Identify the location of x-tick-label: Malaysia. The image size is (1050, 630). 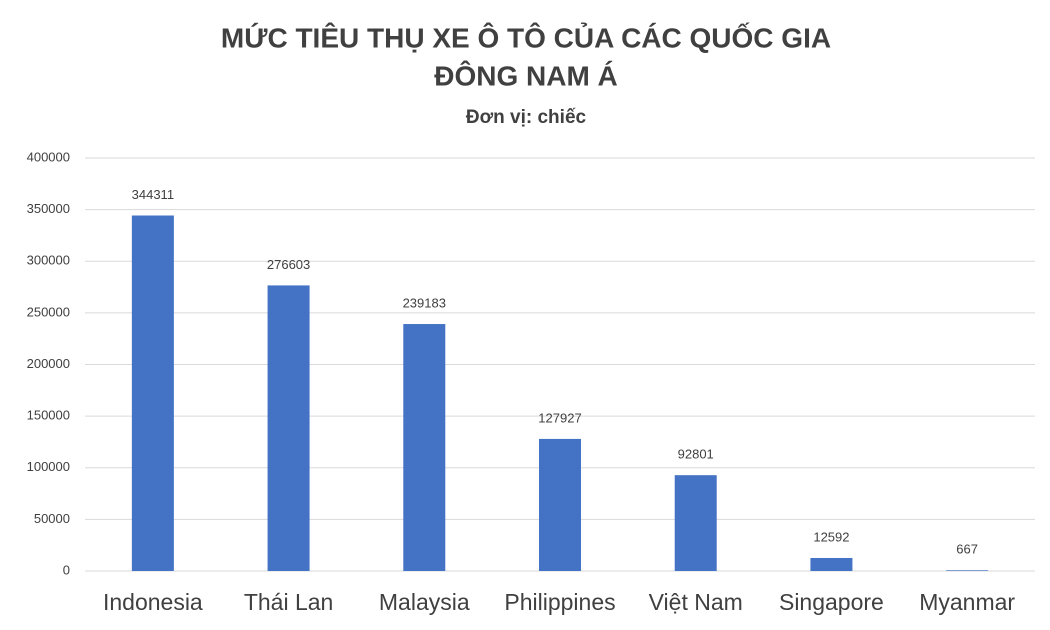
(424, 602).